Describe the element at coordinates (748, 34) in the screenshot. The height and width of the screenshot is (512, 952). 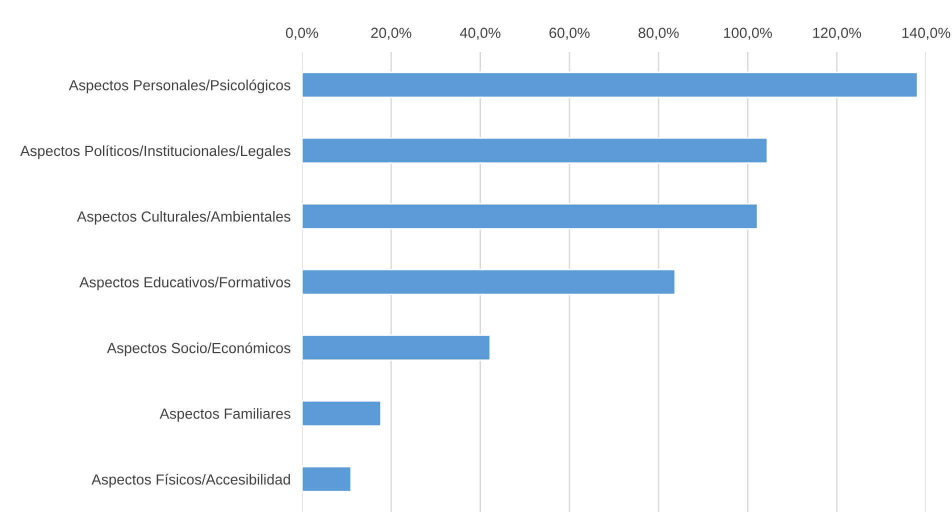
I see `x-tick-label: 100,0%` at that location.